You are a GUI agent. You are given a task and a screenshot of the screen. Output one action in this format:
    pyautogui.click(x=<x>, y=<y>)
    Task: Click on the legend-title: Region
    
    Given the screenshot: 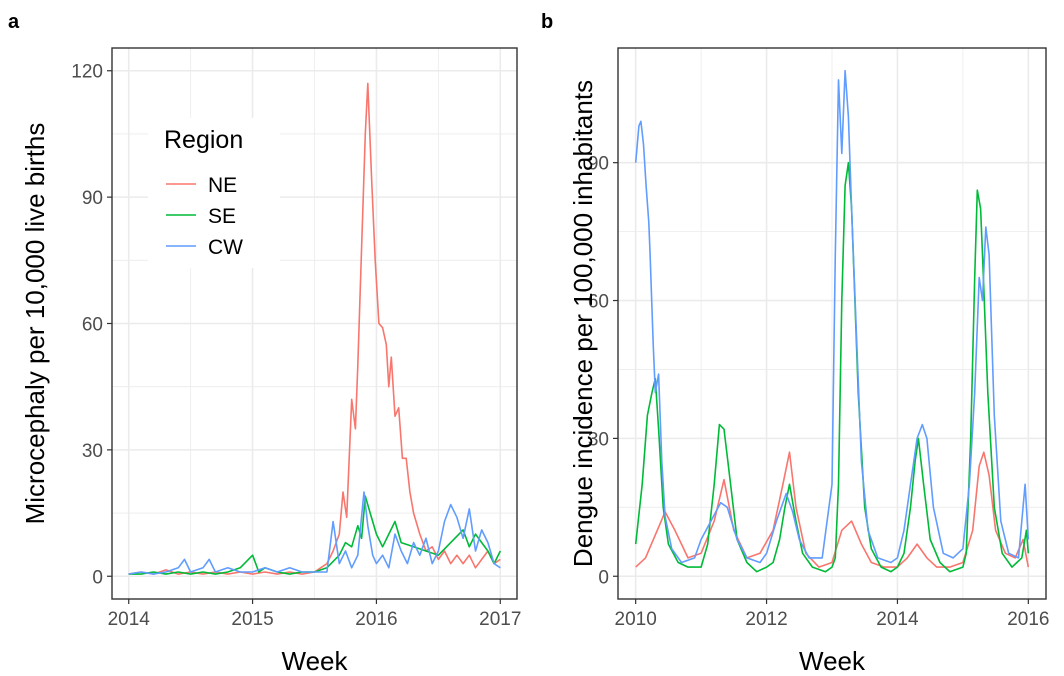 What is the action you would take?
    pyautogui.click(x=203, y=140)
    